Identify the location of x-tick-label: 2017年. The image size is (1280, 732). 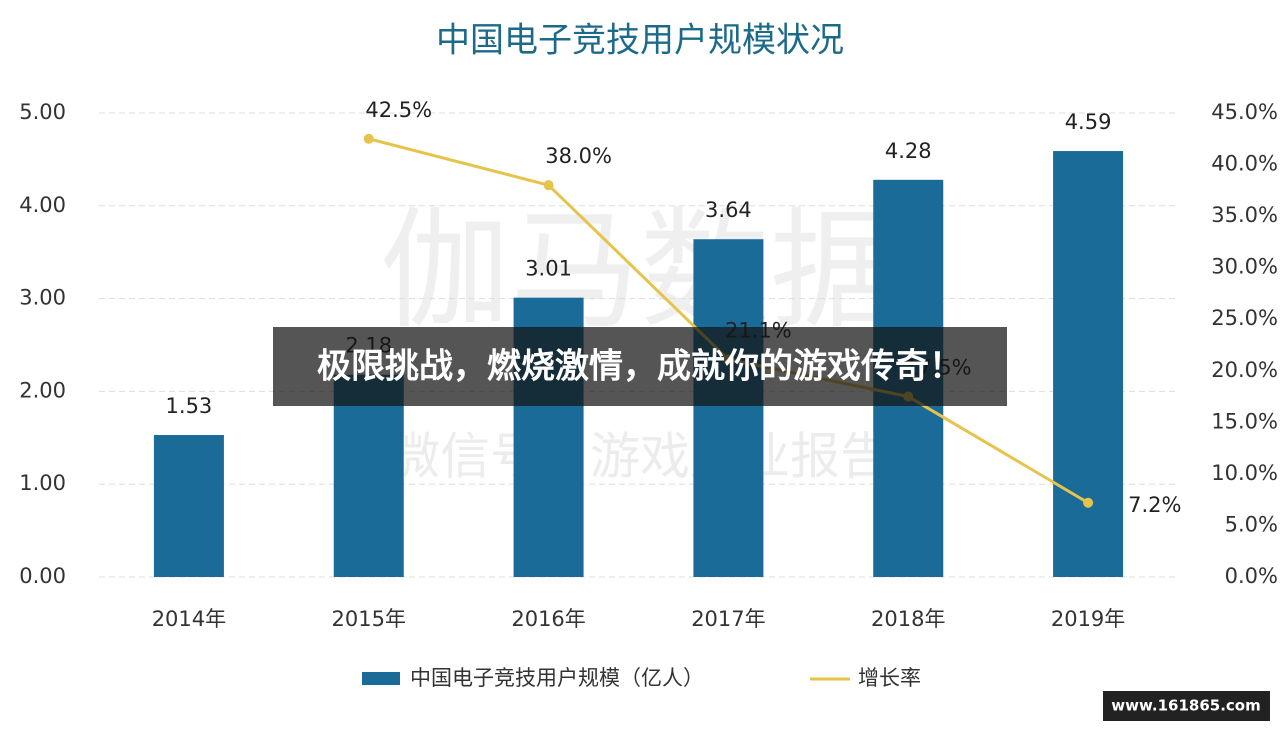
(728, 619).